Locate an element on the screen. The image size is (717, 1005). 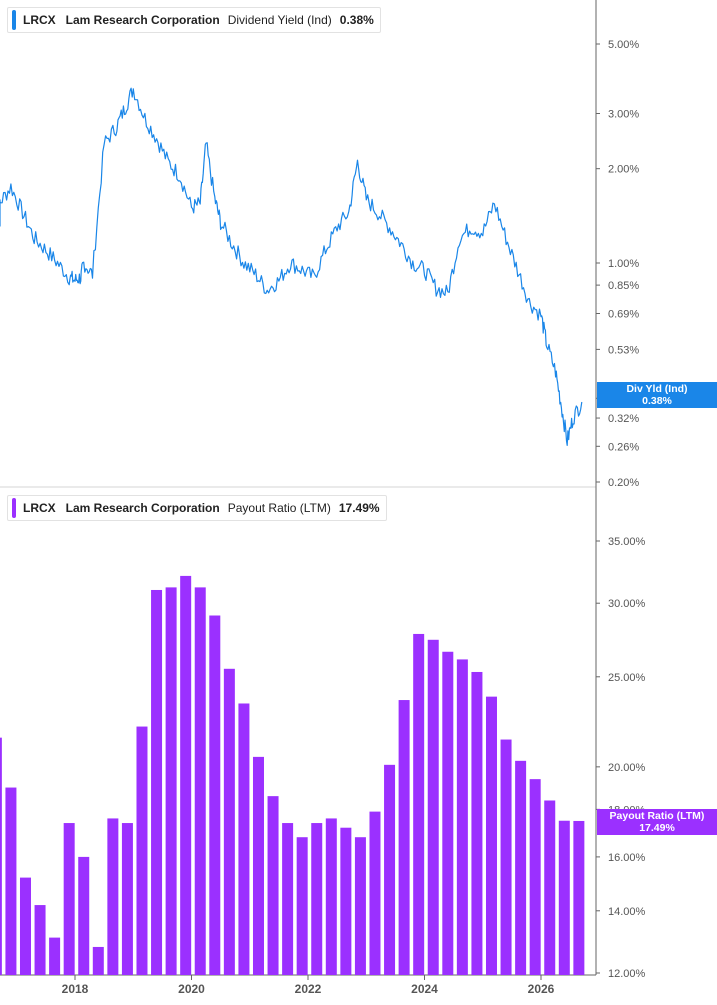
x-tick-label: 2026 is located at coordinates (541, 989).